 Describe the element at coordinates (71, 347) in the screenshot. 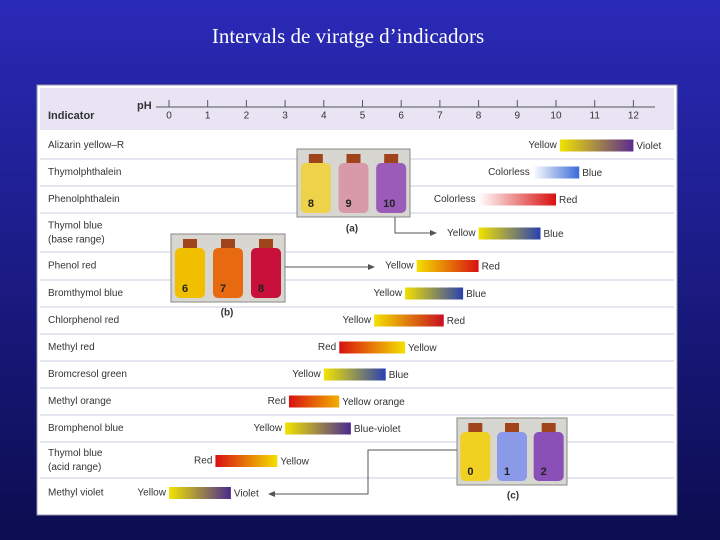

I see `row-label: Methyl red` at that location.